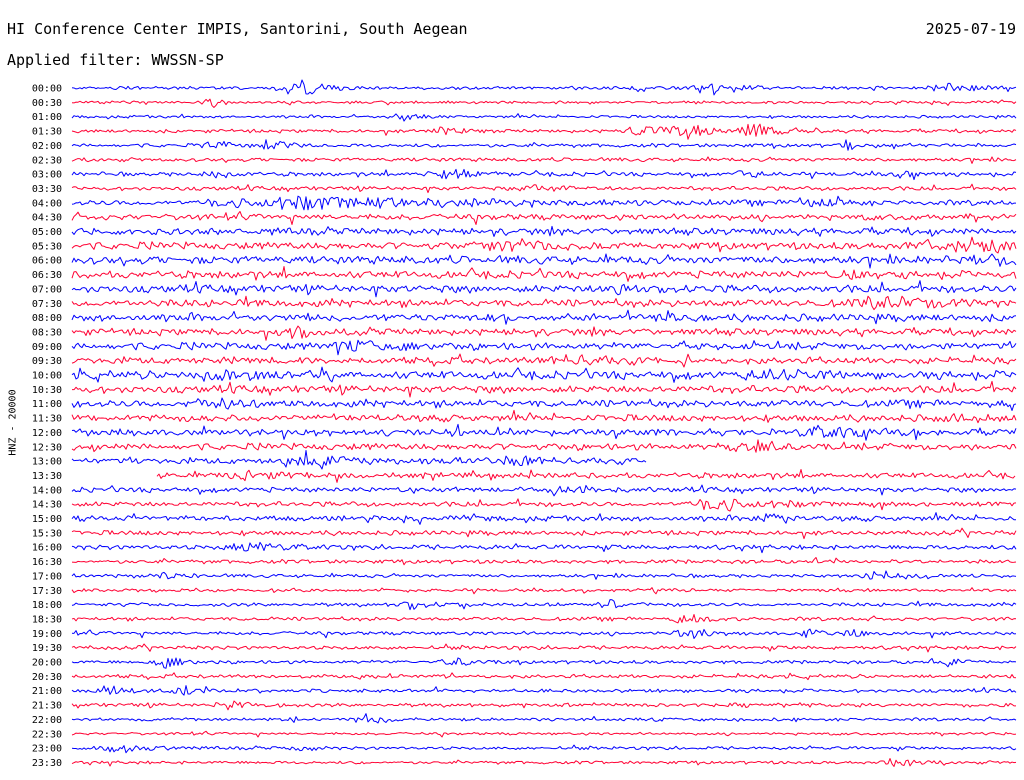 The image size is (1024, 780). What do you see at coordinates (47, 89) in the screenshot?
I see `row-time-label: 00:00` at bounding box center [47, 89].